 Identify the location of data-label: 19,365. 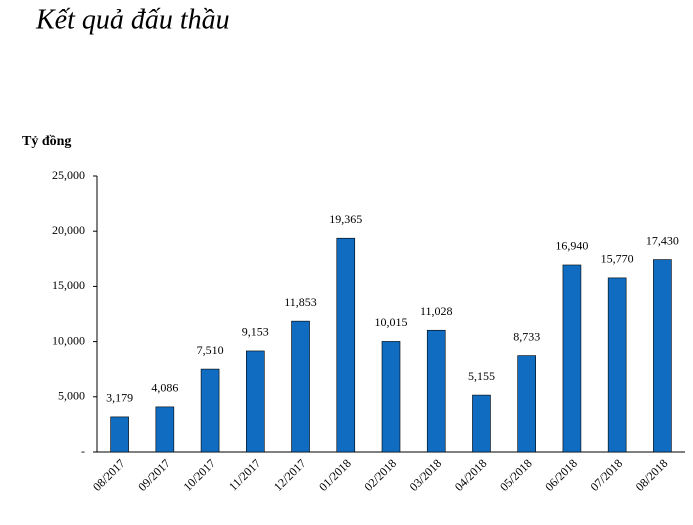
(345, 219).